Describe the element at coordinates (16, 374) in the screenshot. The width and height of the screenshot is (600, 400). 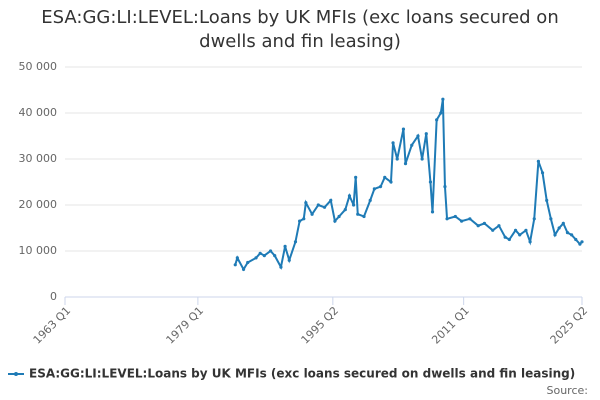
I see `legend-marker` at that location.